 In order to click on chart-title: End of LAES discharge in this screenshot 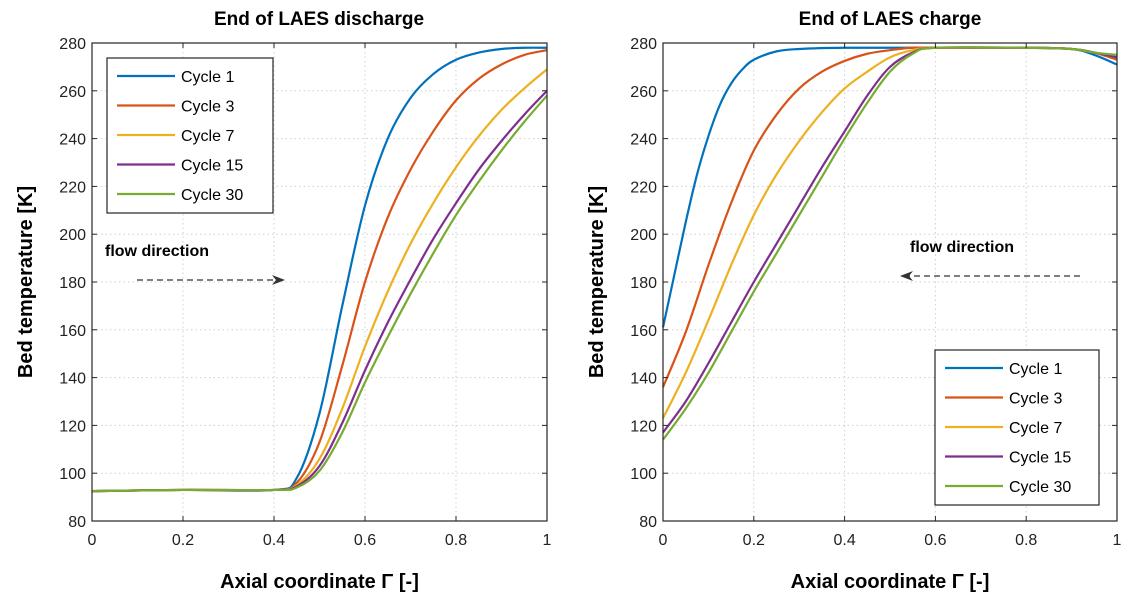, I will do `click(319, 19)`.